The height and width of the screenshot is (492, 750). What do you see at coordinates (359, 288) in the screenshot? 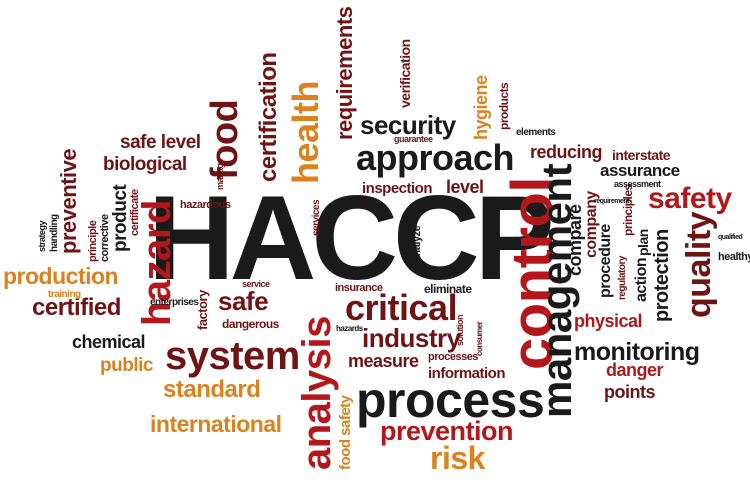
I see `word-insurance: insurance` at bounding box center [359, 288].